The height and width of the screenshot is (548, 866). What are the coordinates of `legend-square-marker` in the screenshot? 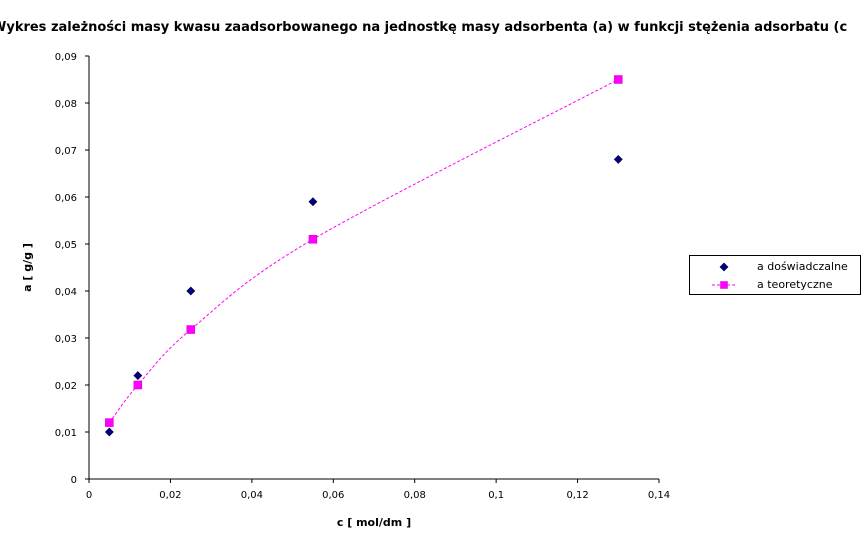 It's located at (724, 285).